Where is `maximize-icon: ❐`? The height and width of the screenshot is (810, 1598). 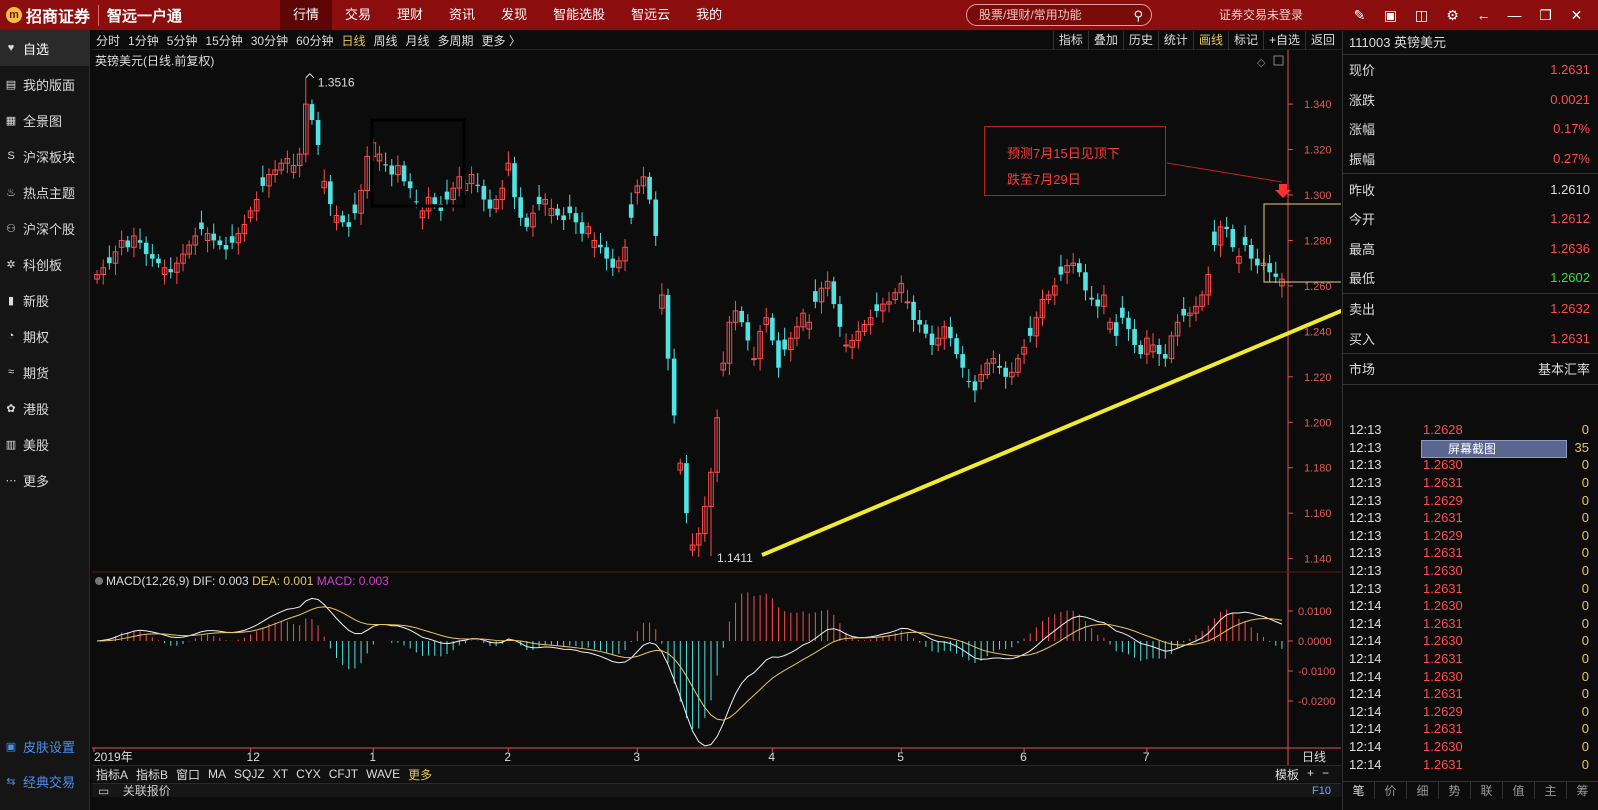 maximize-icon: ❐ is located at coordinates (1545, 14).